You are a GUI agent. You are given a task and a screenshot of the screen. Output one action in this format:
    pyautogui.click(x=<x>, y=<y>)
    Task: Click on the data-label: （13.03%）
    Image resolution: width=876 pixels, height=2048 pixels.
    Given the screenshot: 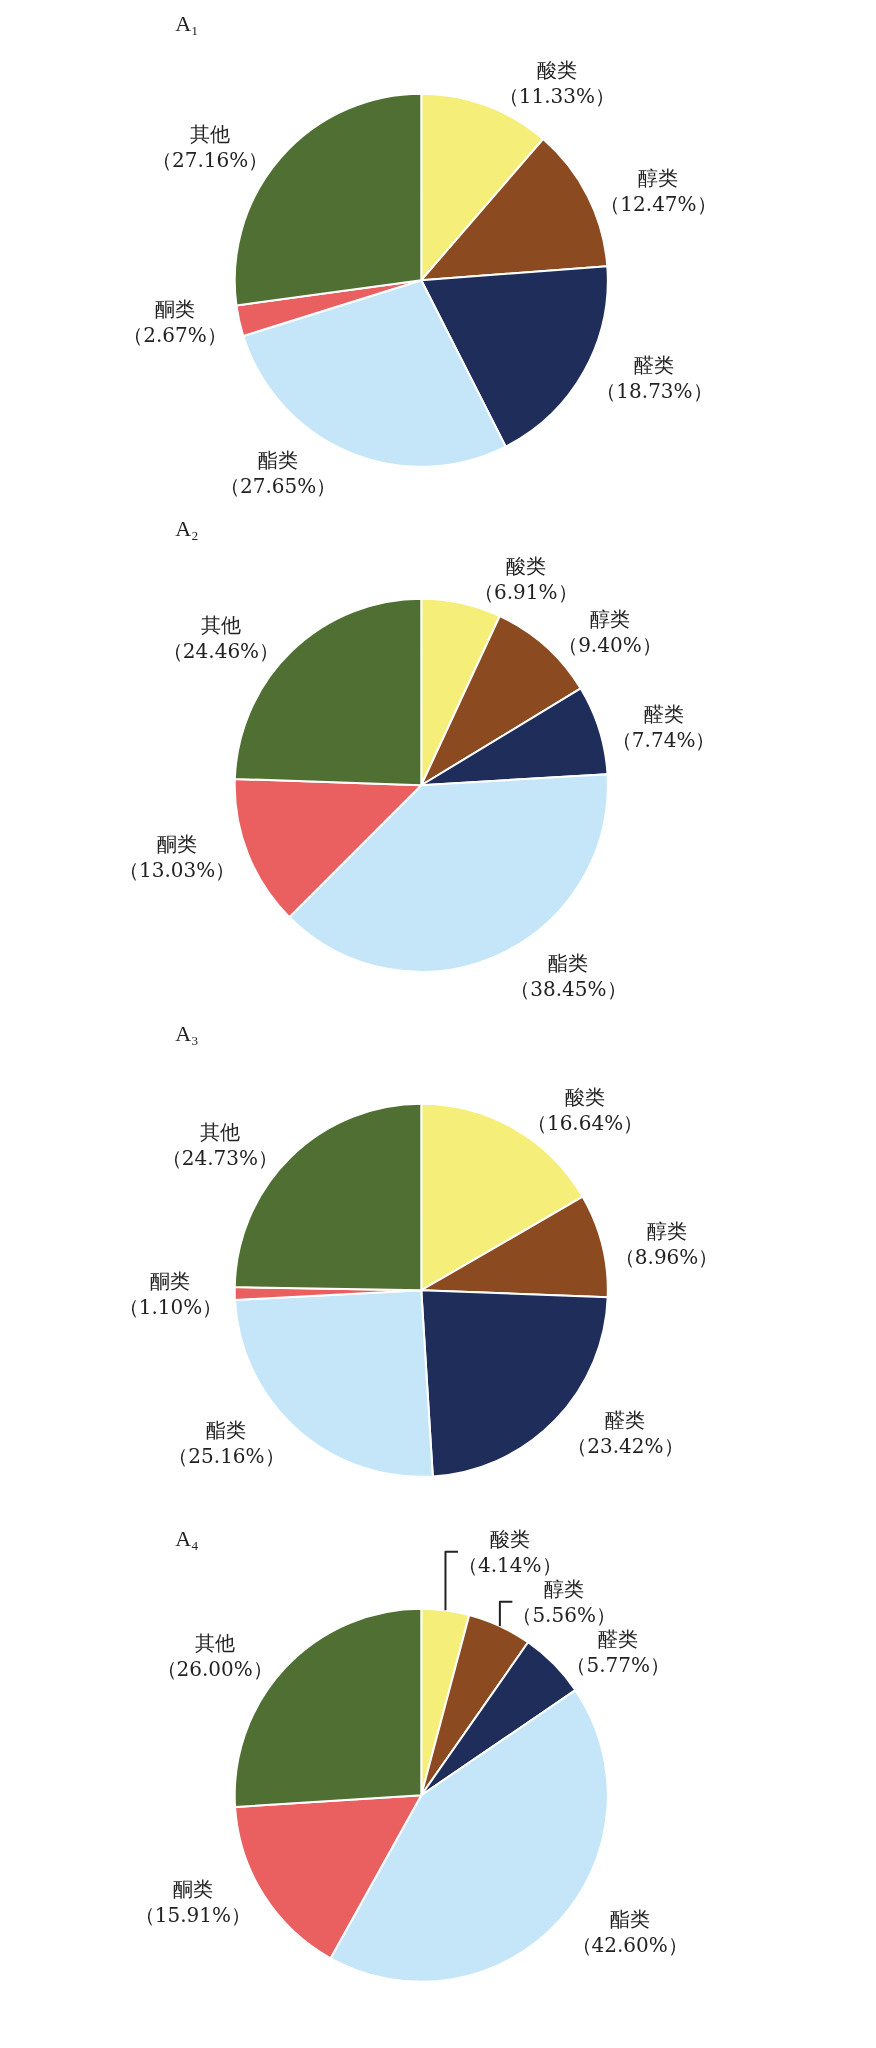 What is the action you would take?
    pyautogui.click(x=177, y=870)
    